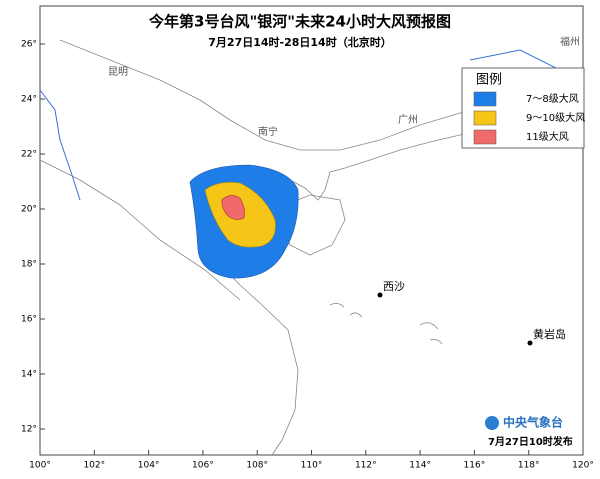  I want to click on legend: 图例 7～8级大风 9～10级大风 11级大风, so click(523, 108).